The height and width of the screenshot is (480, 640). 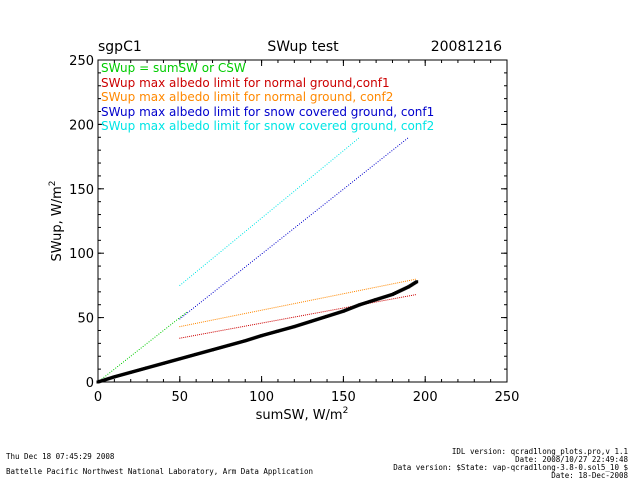 I want to click on series-observed, so click(x=257, y=332).